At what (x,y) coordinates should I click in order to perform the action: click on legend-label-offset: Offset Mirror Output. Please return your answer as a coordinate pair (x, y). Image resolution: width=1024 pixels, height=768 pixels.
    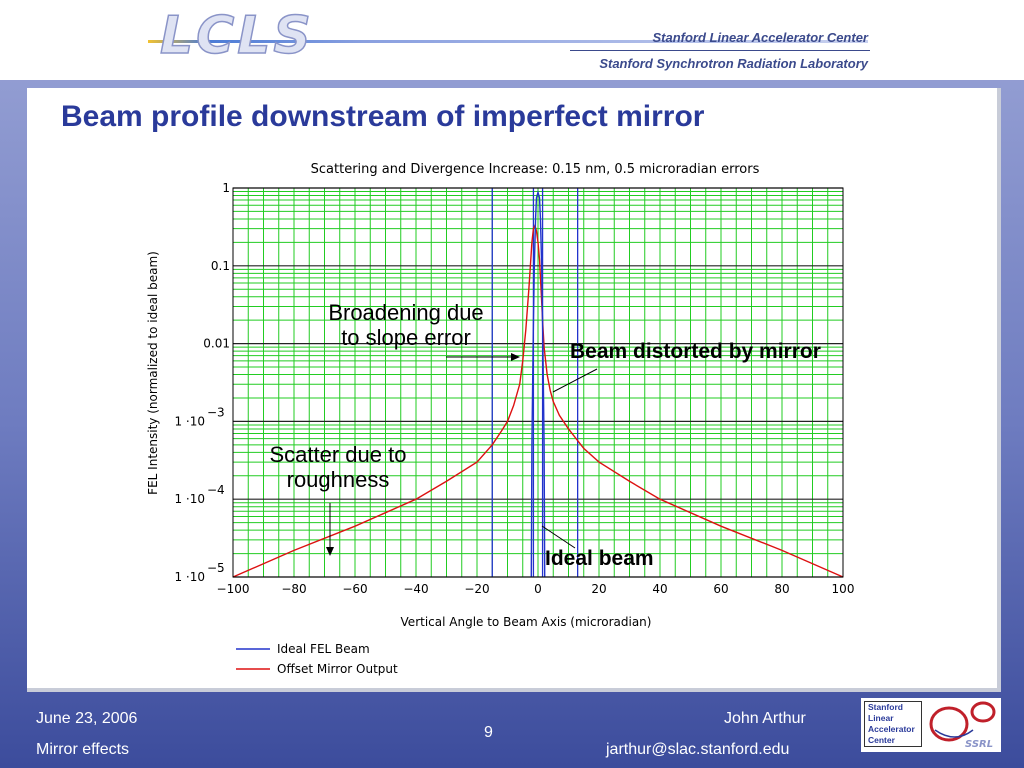
    Looking at the image, I should click on (337, 669).